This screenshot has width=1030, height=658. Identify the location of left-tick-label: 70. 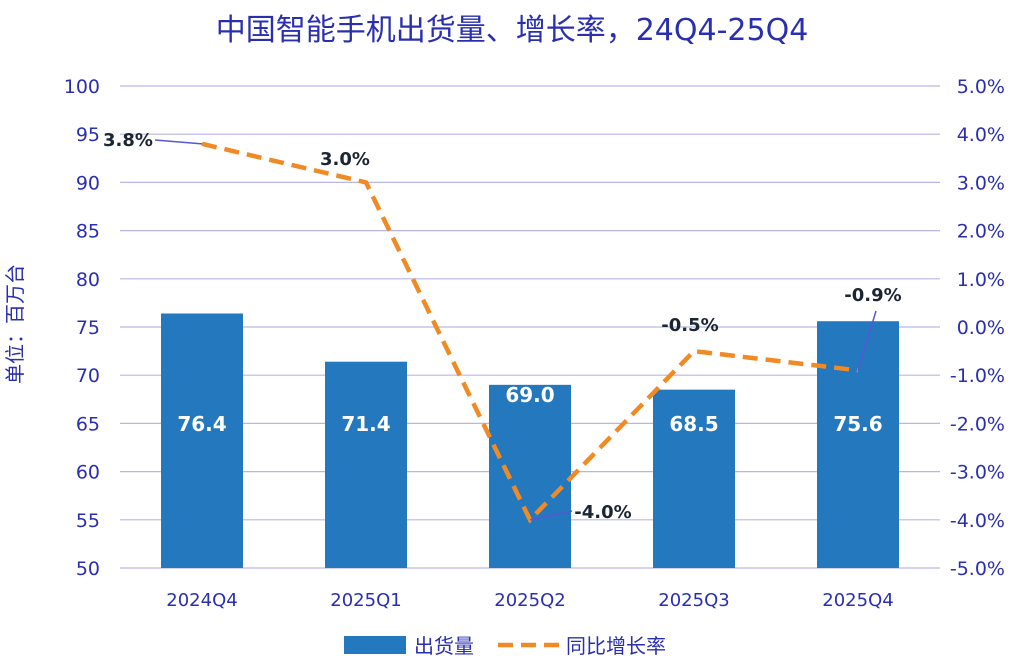
(88, 376).